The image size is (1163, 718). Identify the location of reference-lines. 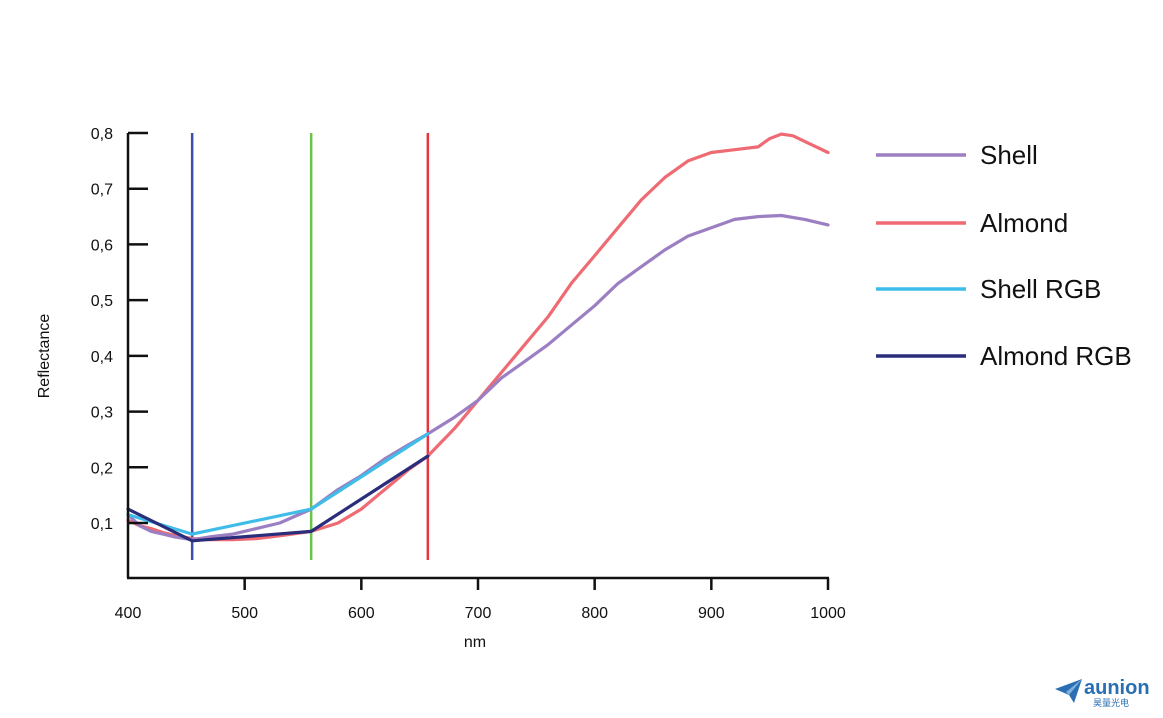
(310, 346).